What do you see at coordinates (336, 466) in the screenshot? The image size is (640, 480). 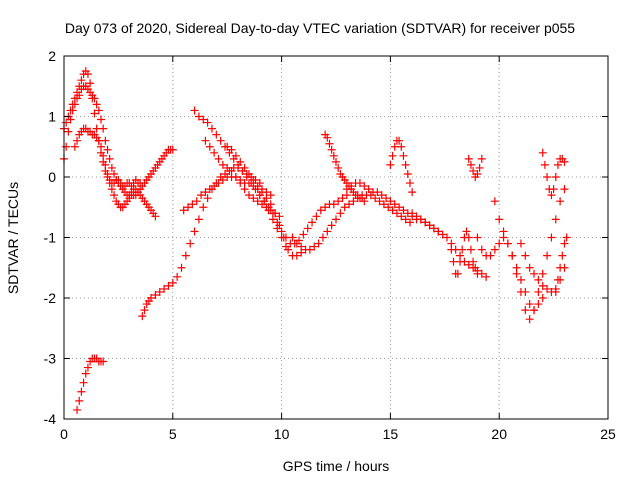 I see `x-axis-label: GPS time / hours` at bounding box center [336, 466].